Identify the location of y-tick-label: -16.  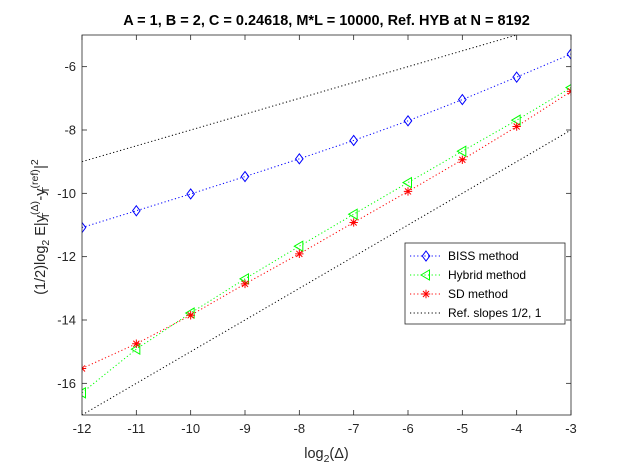
(66, 383).